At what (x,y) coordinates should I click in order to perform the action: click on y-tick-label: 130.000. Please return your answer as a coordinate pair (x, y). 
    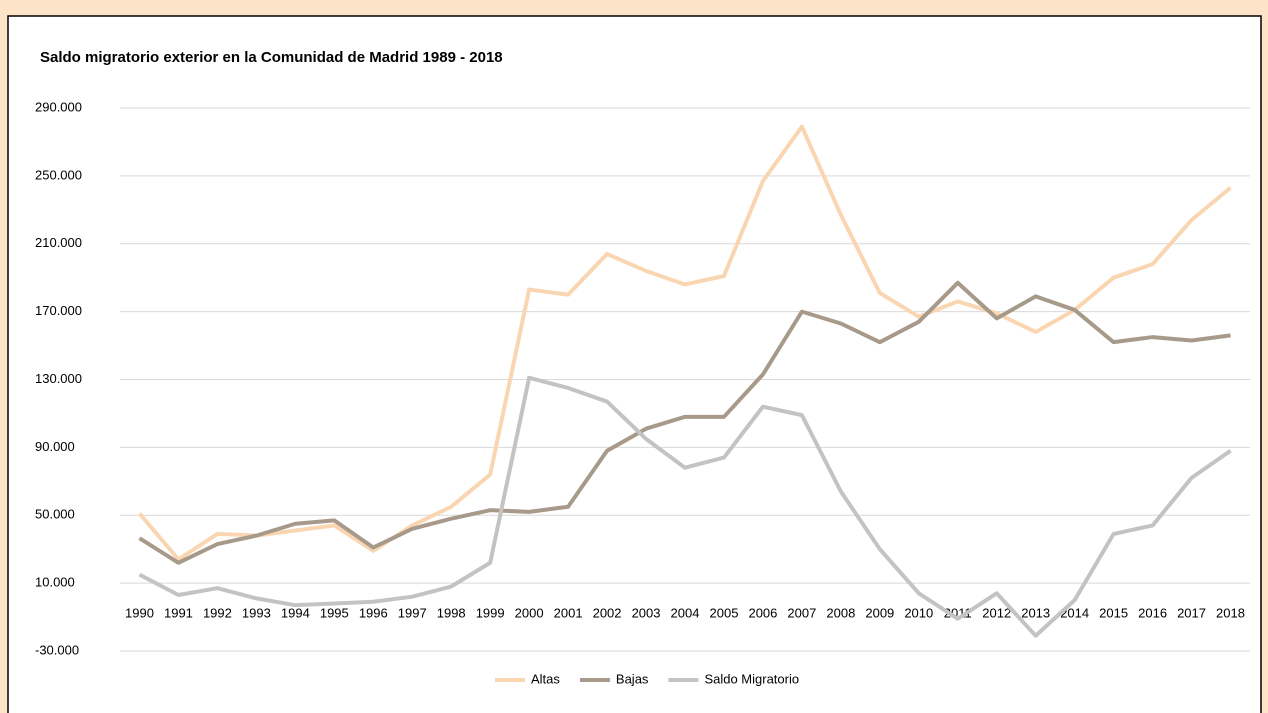
    Looking at the image, I should click on (58, 378).